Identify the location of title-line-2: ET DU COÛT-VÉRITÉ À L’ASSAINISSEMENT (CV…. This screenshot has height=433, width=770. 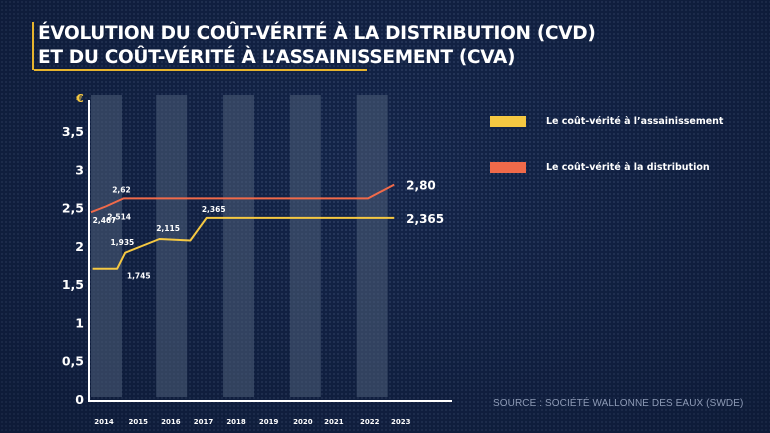
(277, 57).